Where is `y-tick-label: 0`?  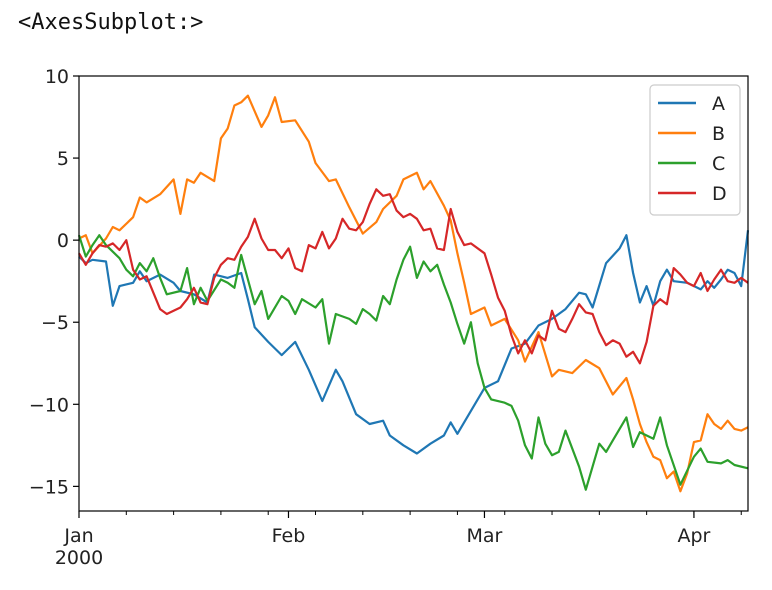 y-tick-label: 0 is located at coordinates (63, 241).